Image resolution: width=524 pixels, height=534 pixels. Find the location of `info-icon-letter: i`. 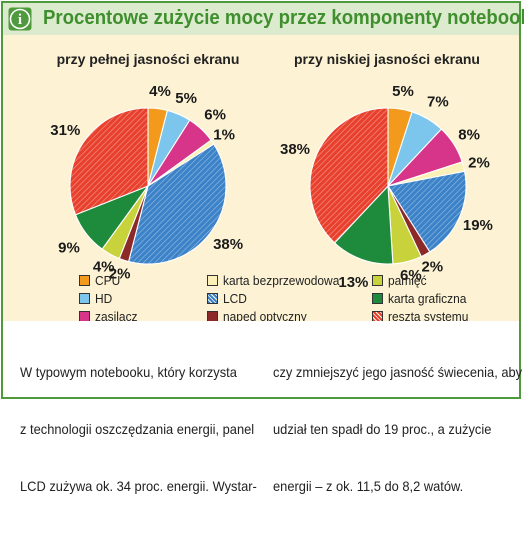

info-icon-letter: i is located at coordinates (20, 20).